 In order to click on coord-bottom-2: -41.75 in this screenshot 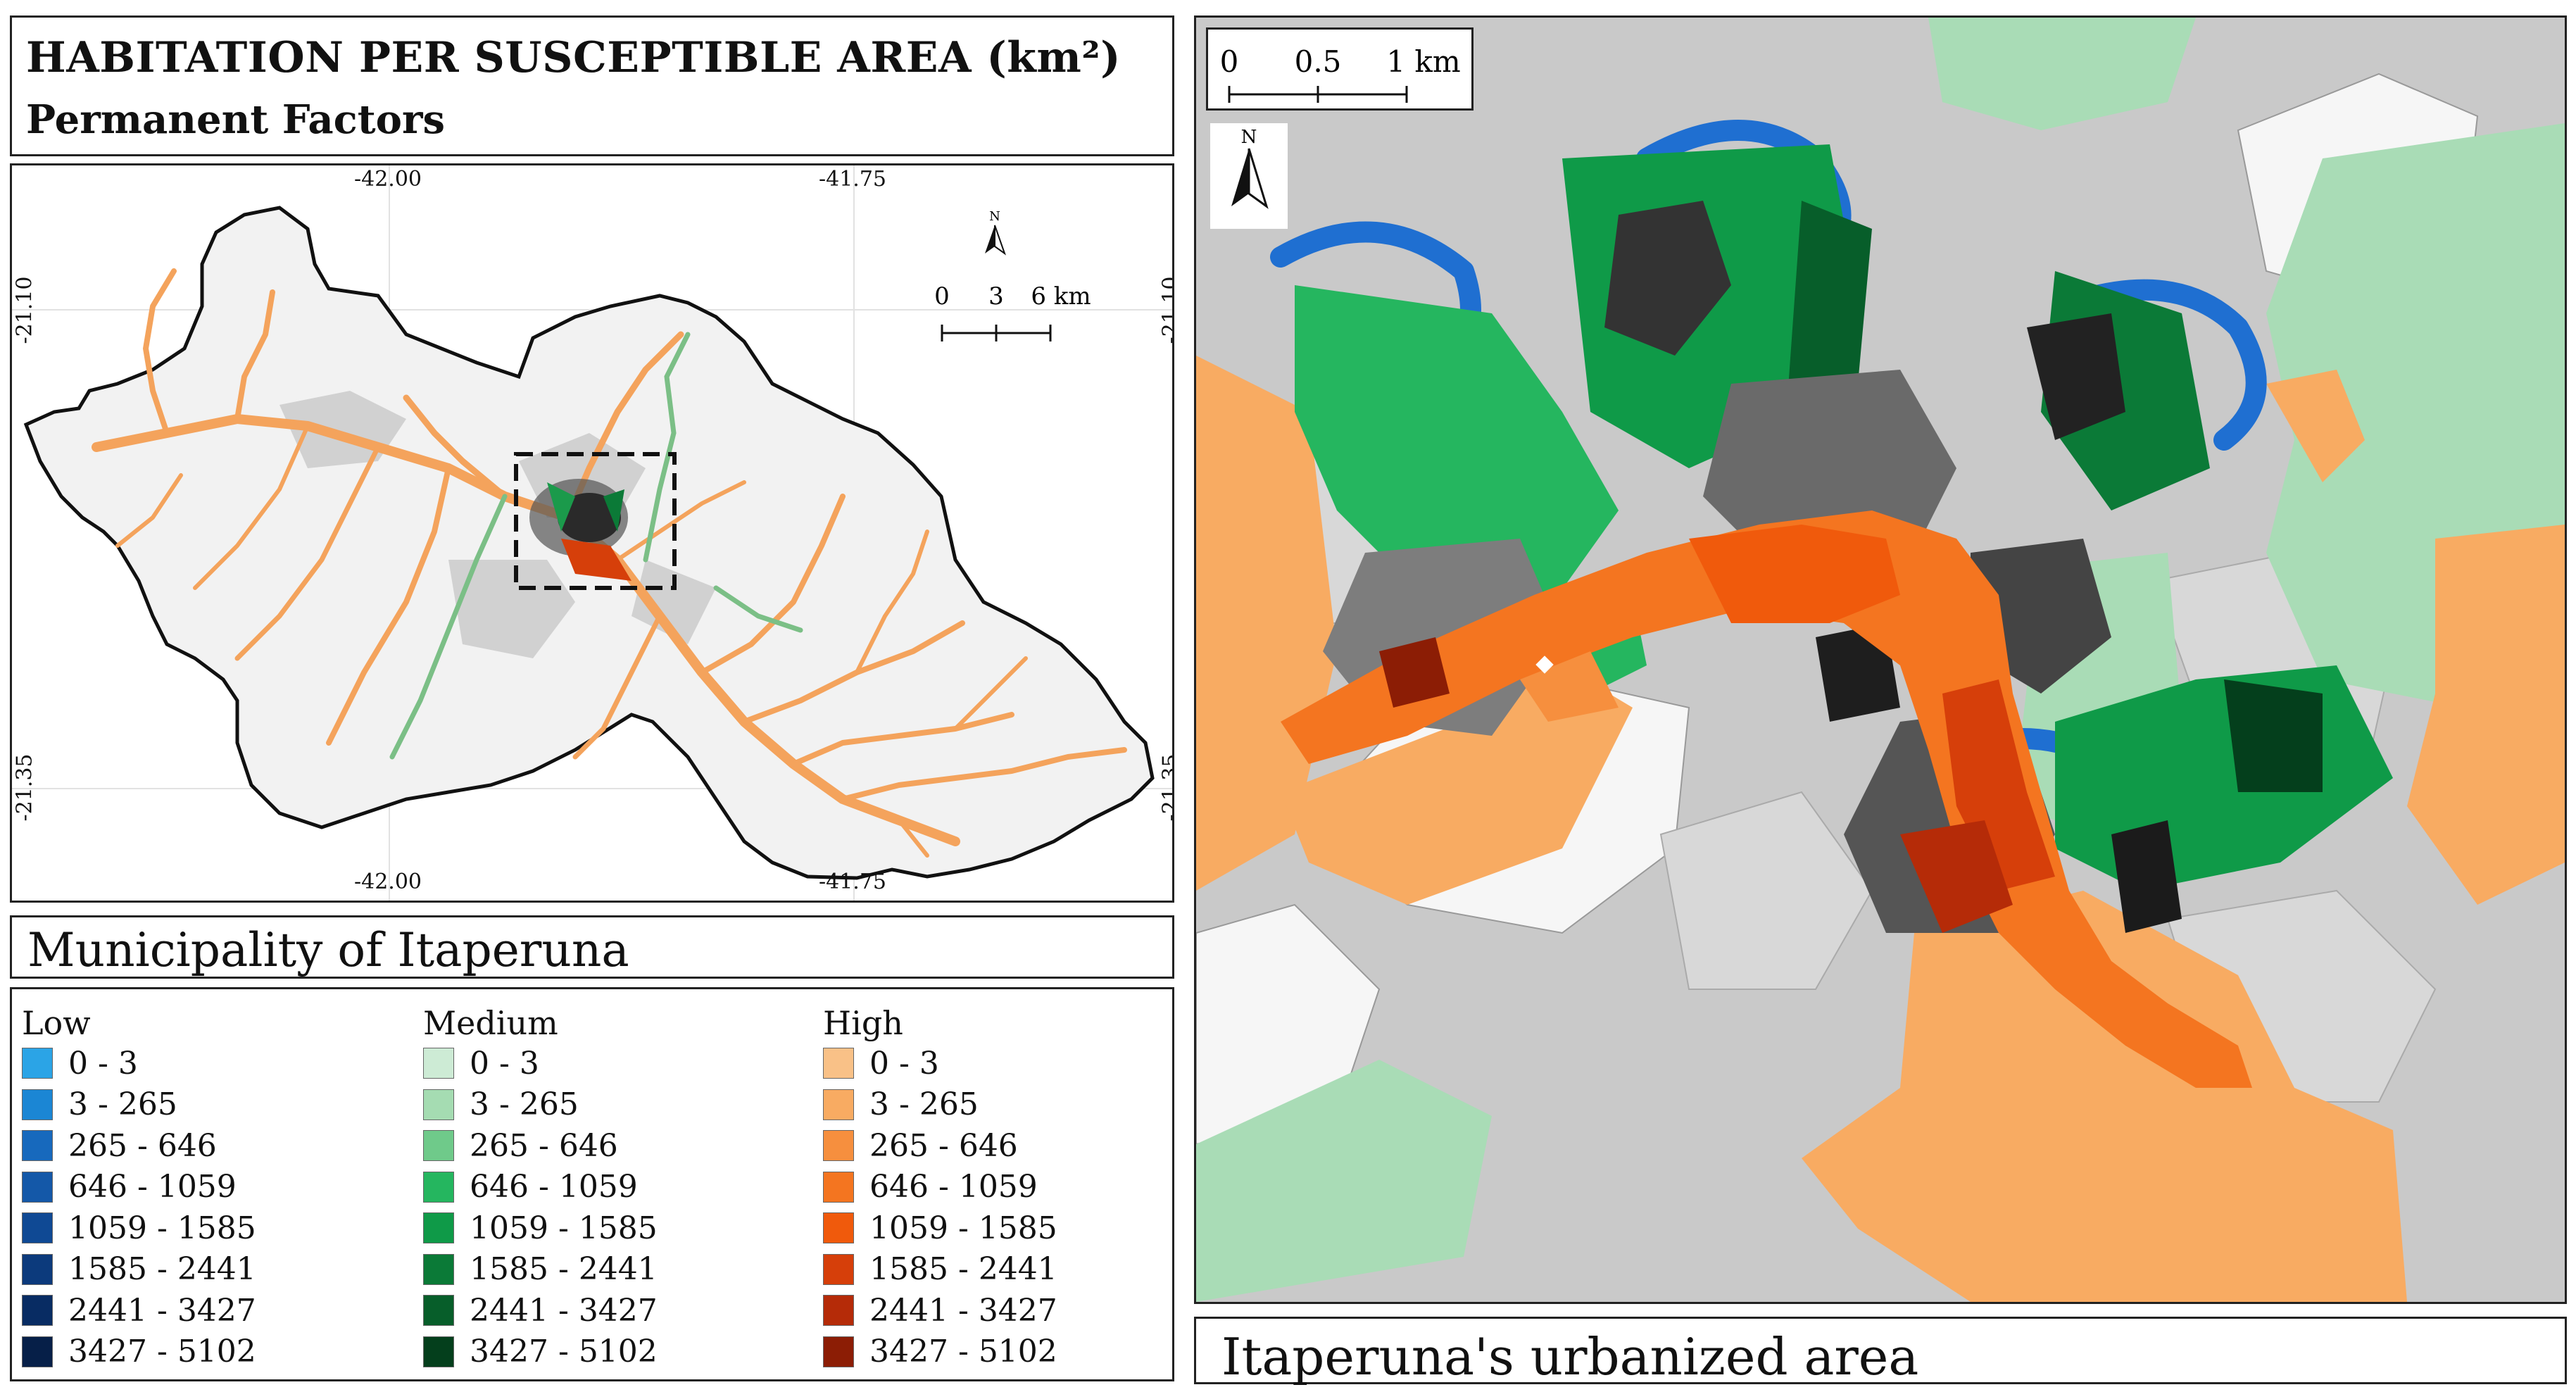, I will do `click(853, 882)`.